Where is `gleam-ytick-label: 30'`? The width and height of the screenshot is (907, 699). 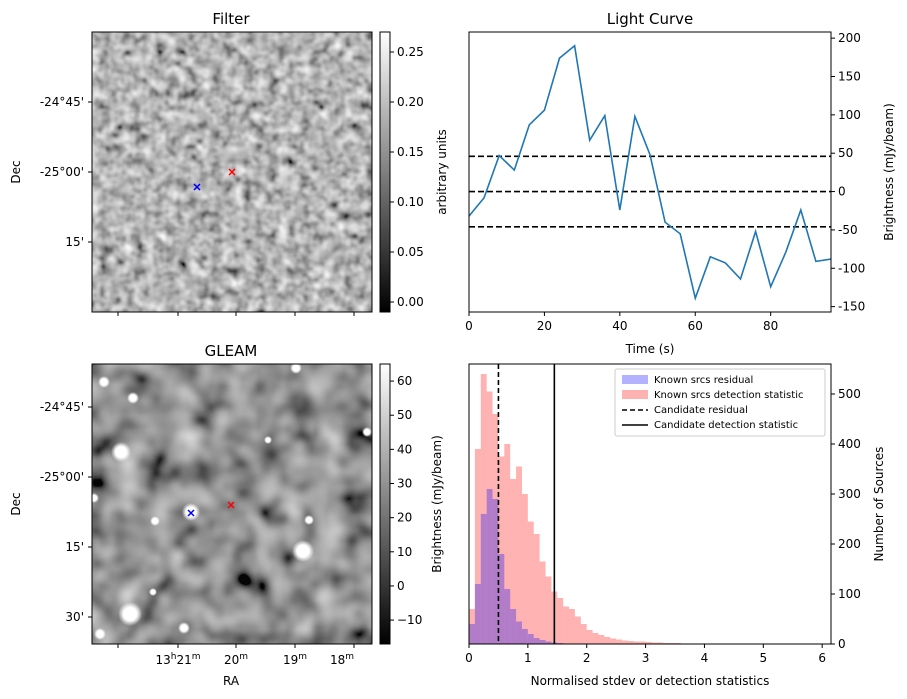 gleam-ytick-label: 30' is located at coordinates (74, 617).